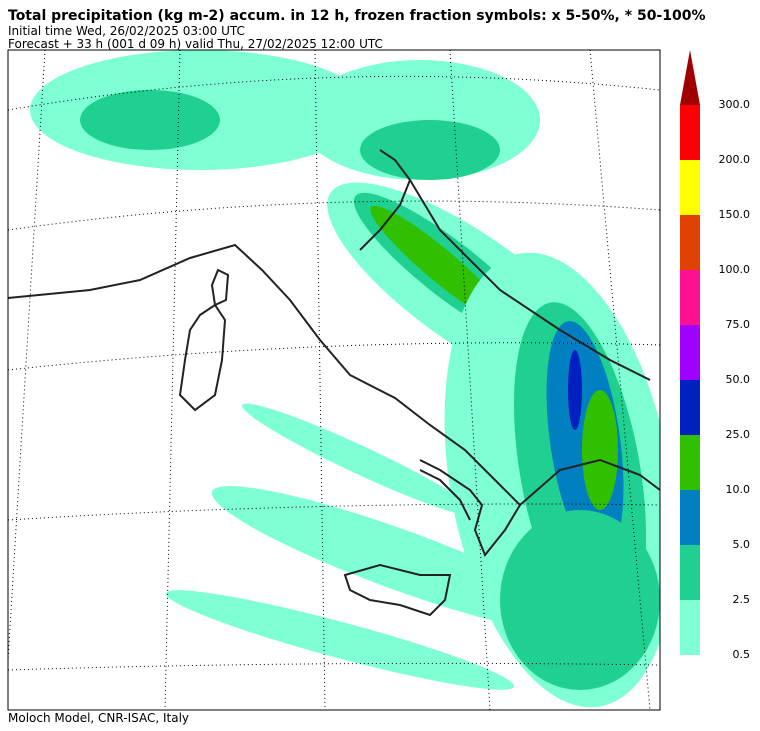 Image resolution: width=760 pixels, height=731 pixels. Describe the element at coordinates (738, 379) in the screenshot. I see `colorbar-label: 50.0` at that location.